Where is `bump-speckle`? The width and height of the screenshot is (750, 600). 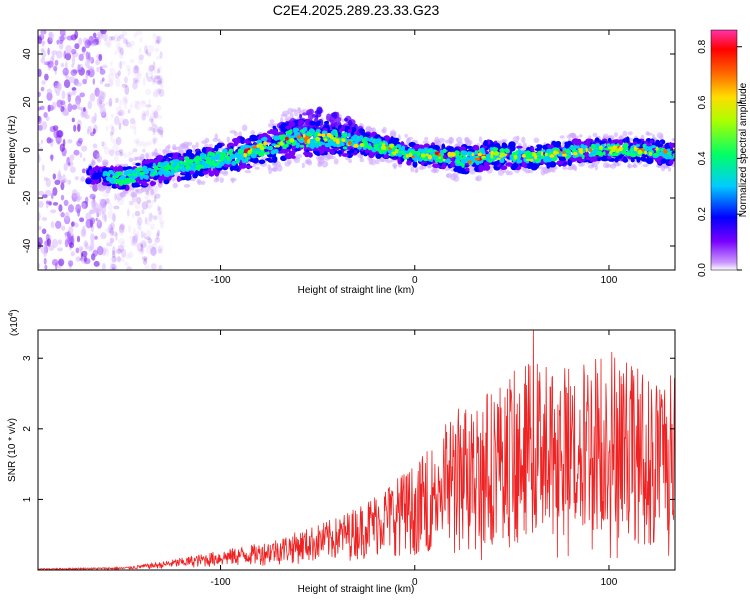 bump-speckle is located at coordinates (310, 116).